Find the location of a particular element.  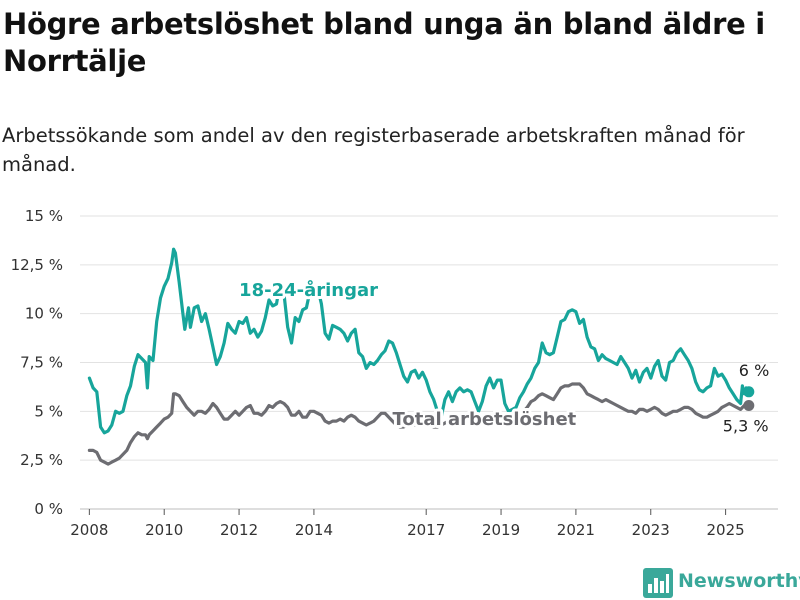

x-tick-label: 2017 is located at coordinates (426, 530).